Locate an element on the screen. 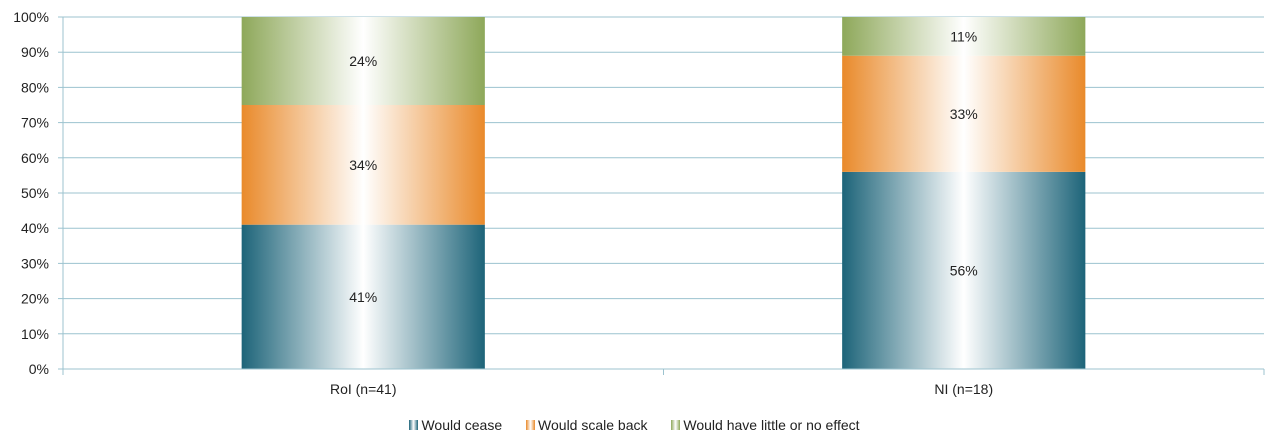 The height and width of the screenshot is (436, 1269). data-label: 11% is located at coordinates (963, 36).